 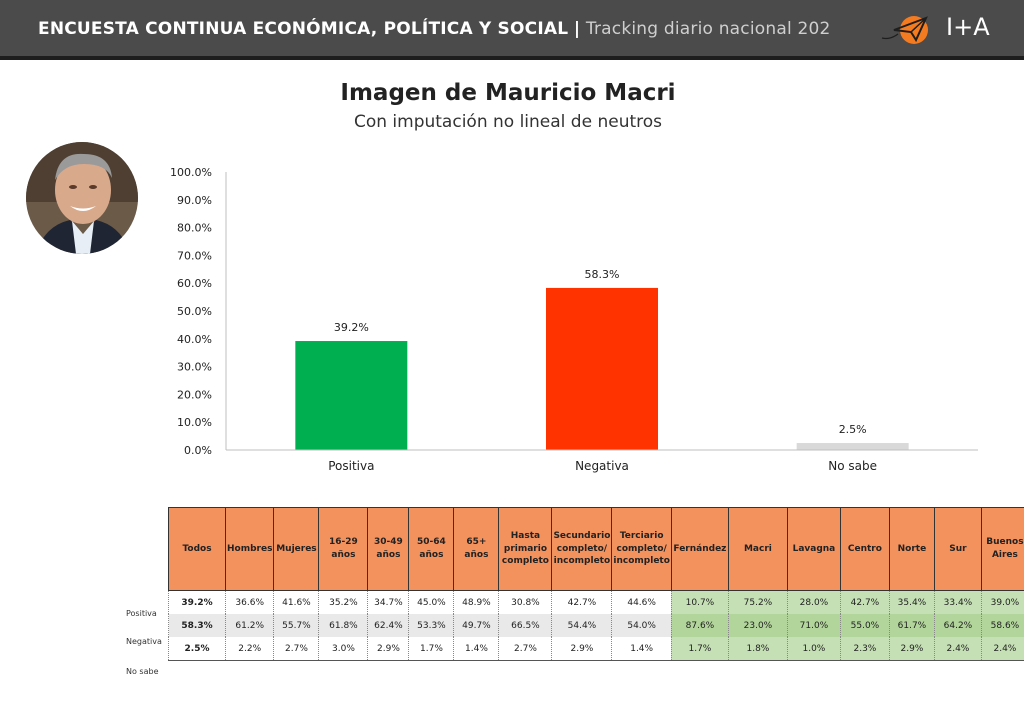 What do you see at coordinates (641, 602) in the screenshot?
I see `table-cell: 44.6%` at bounding box center [641, 602].